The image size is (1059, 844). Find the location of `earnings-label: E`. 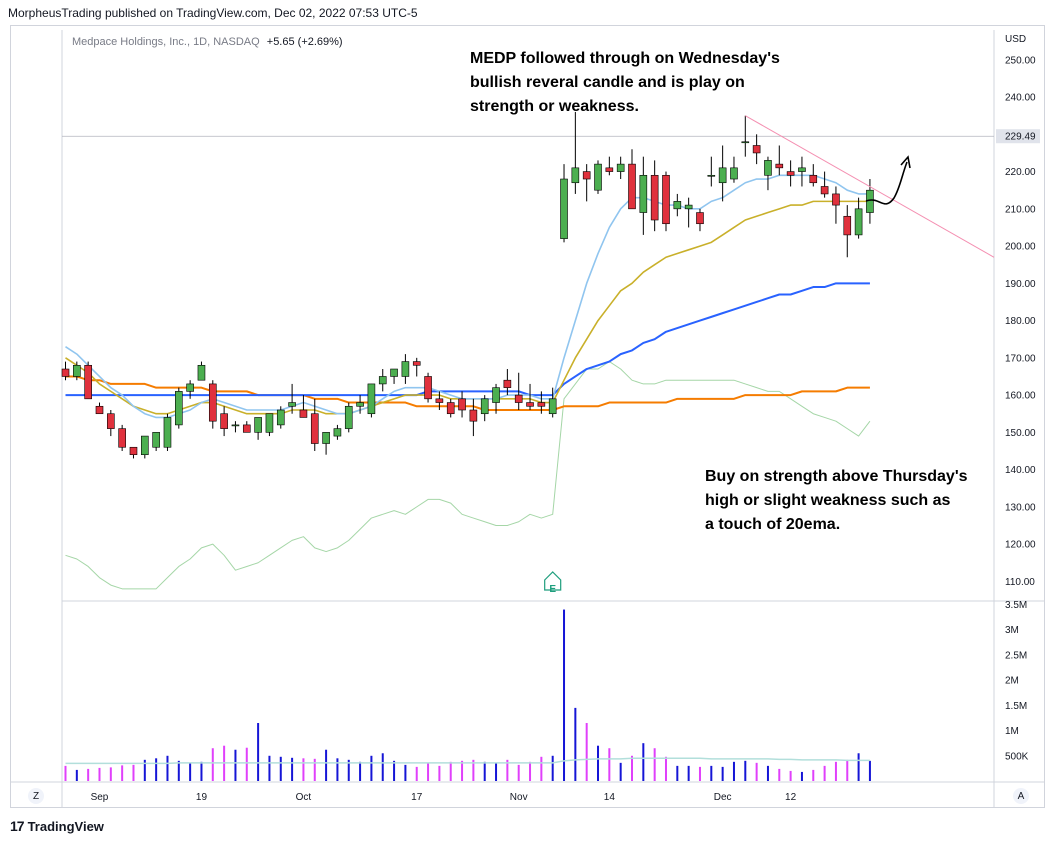

earnings-label: E is located at coordinates (552, 589).